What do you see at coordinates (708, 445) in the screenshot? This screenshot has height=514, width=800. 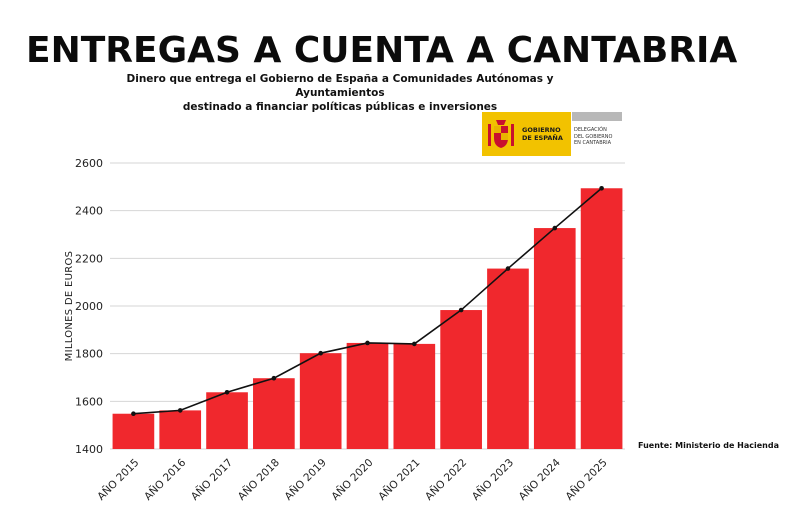 I see `source-note: Fuente: Ministerio de Hacienda` at bounding box center [708, 445].